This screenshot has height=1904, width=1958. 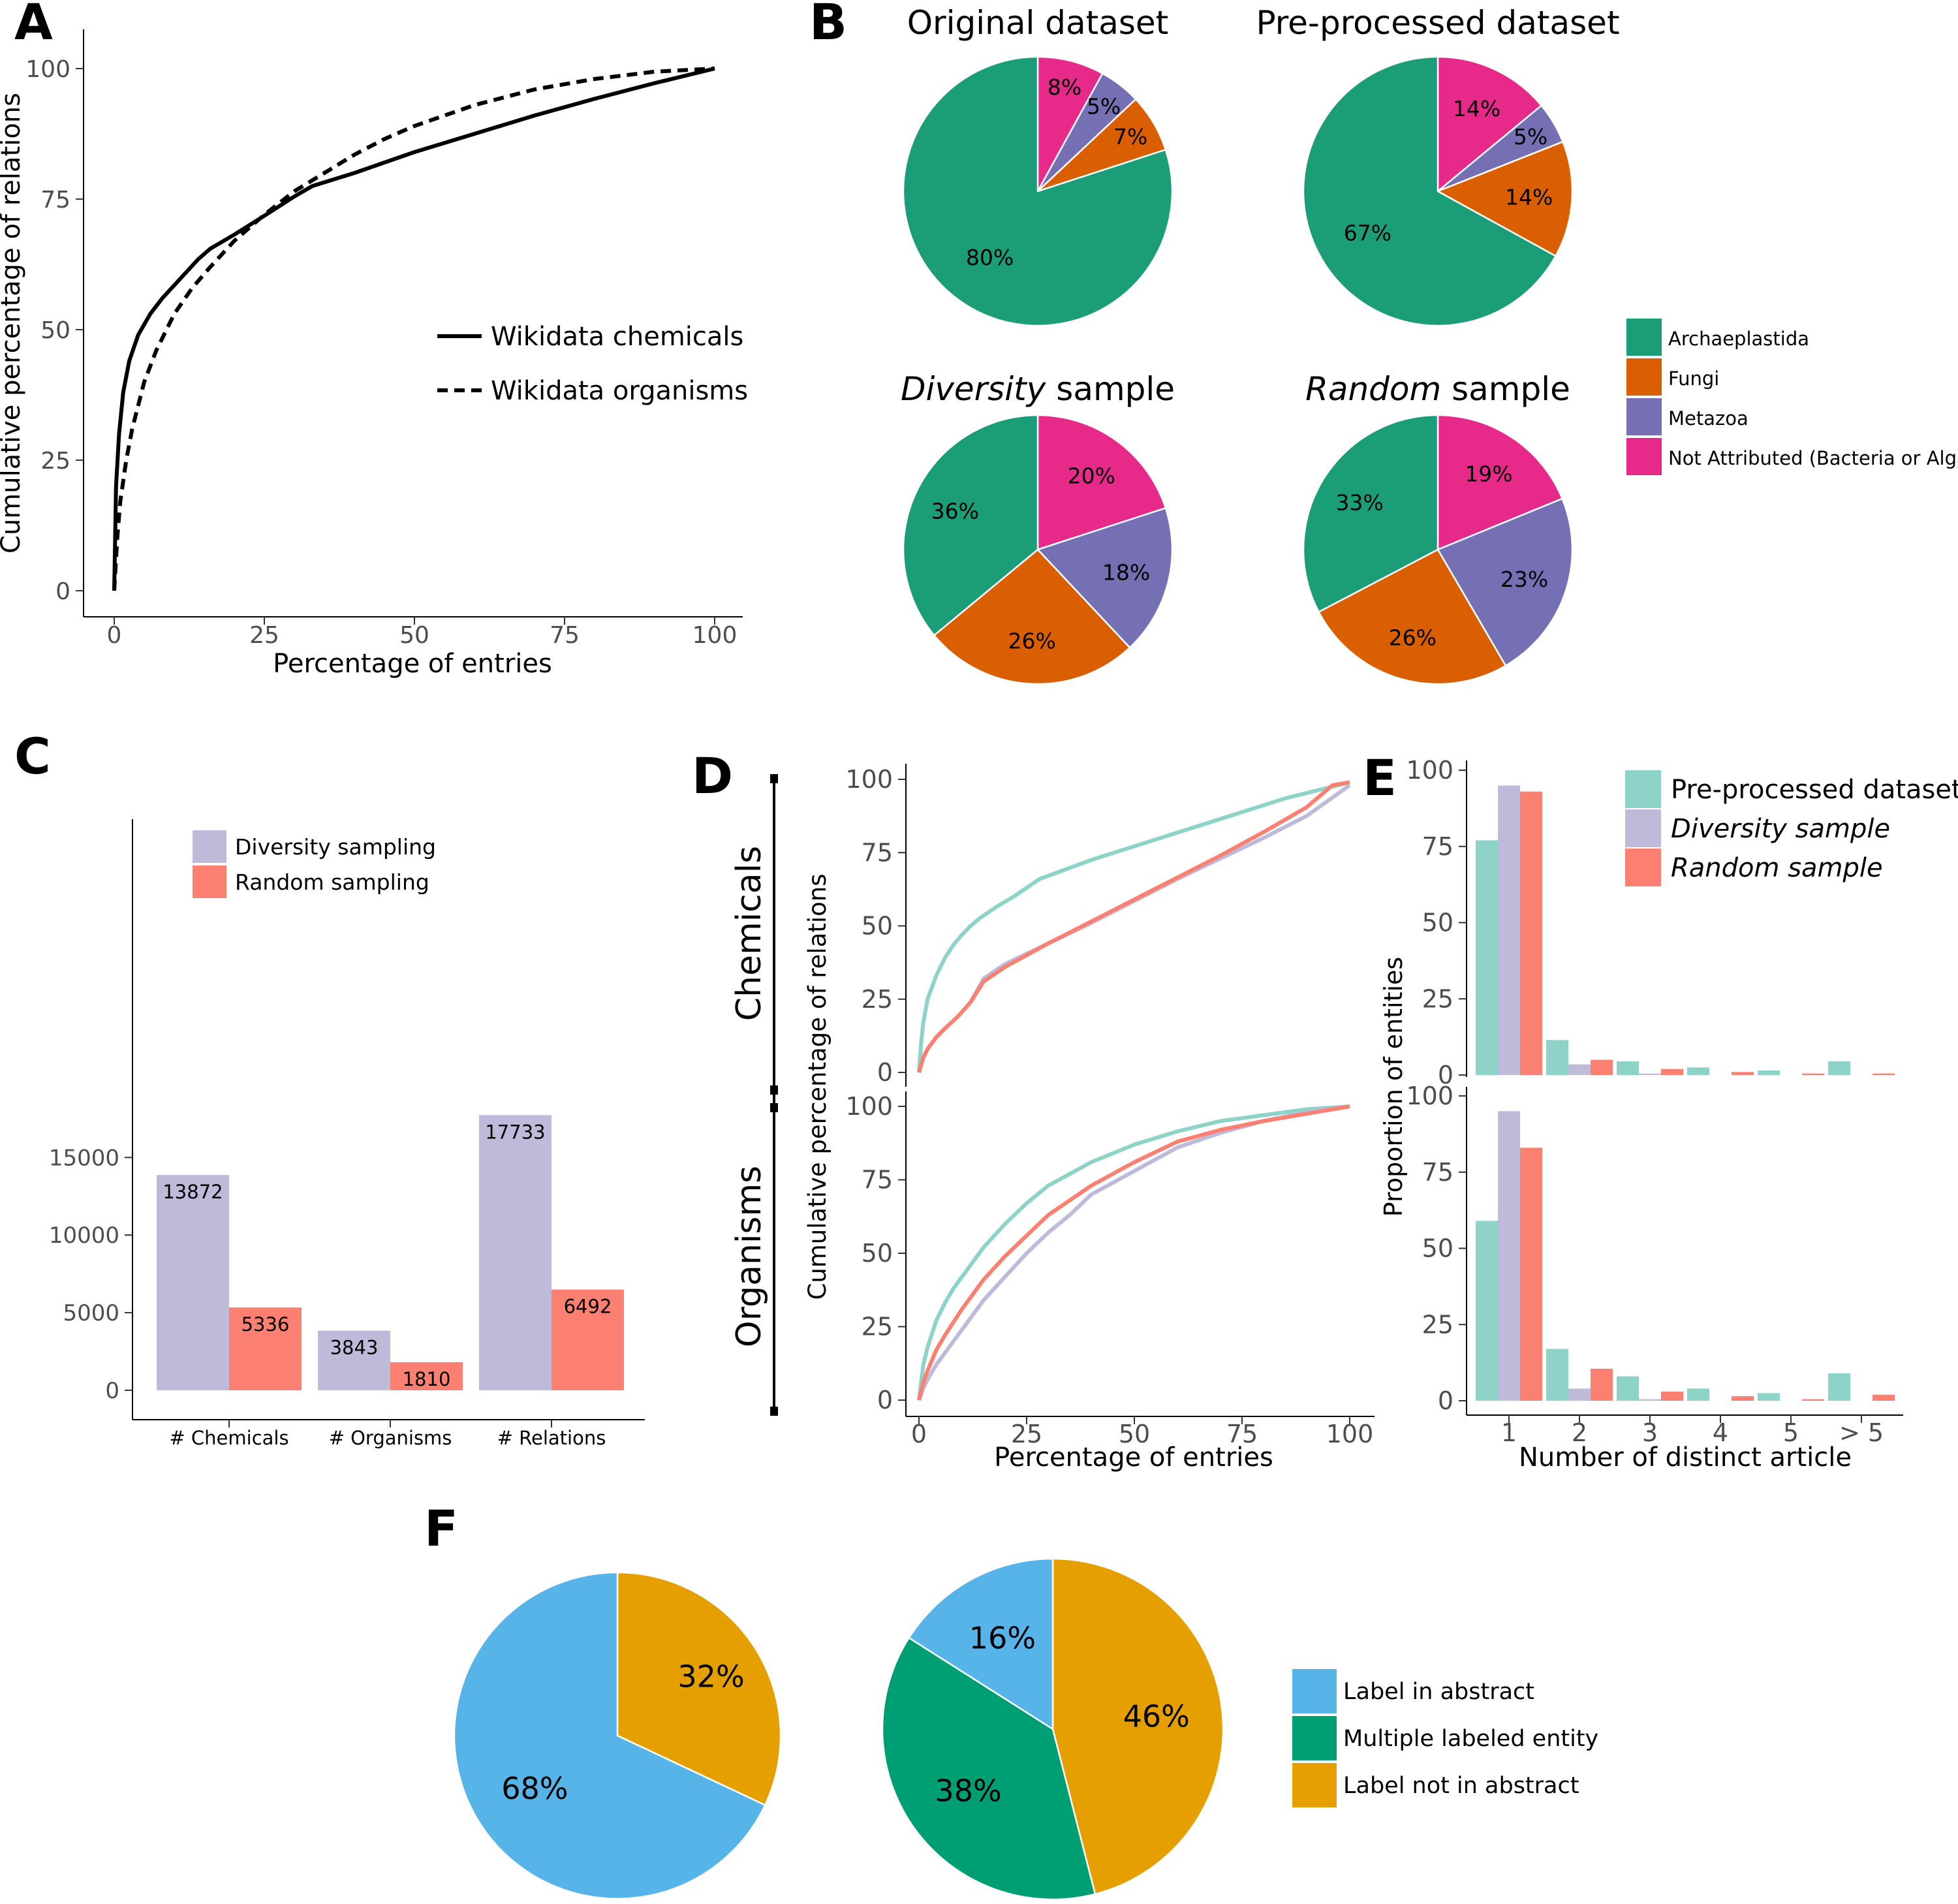 I want to click on pie-title-text: Pre-processed dataset, so click(x=1437, y=23).